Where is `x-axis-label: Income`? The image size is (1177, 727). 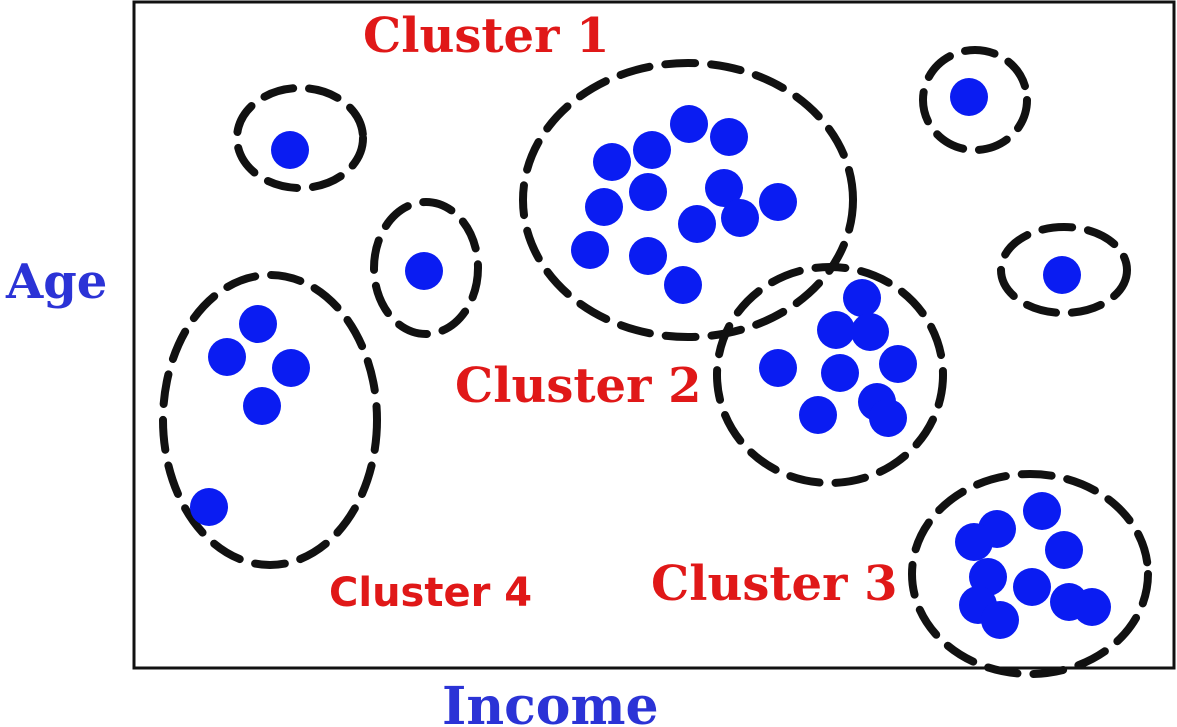 x-axis-label: Income is located at coordinates (550, 701).